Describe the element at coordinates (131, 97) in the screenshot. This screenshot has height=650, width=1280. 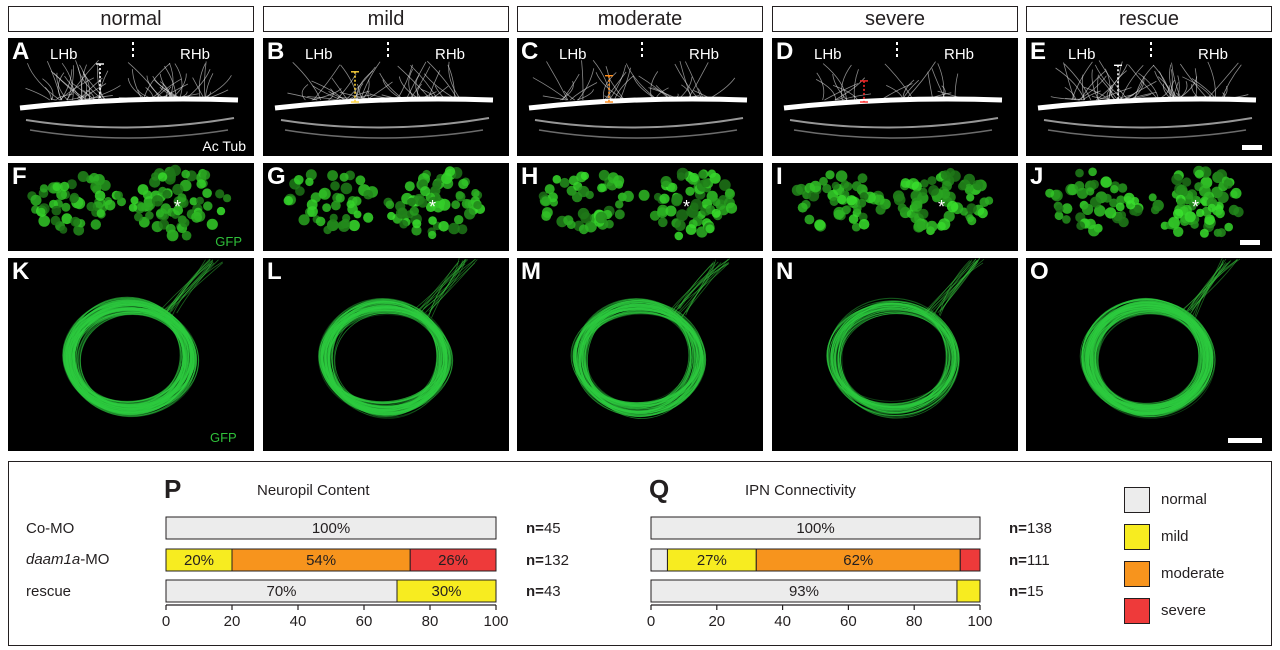
I see `actub-image-a: A LHb RHb Ac Tub` at that location.